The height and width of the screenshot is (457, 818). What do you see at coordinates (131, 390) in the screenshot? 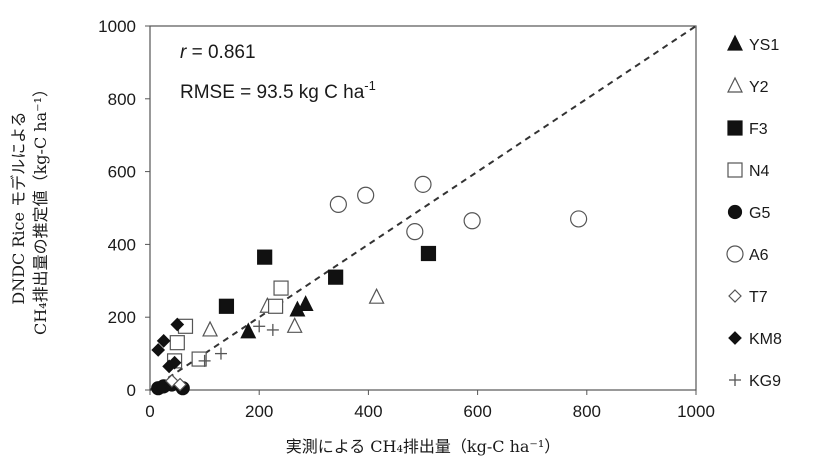
I see `y-tick-label: 0` at bounding box center [131, 390].